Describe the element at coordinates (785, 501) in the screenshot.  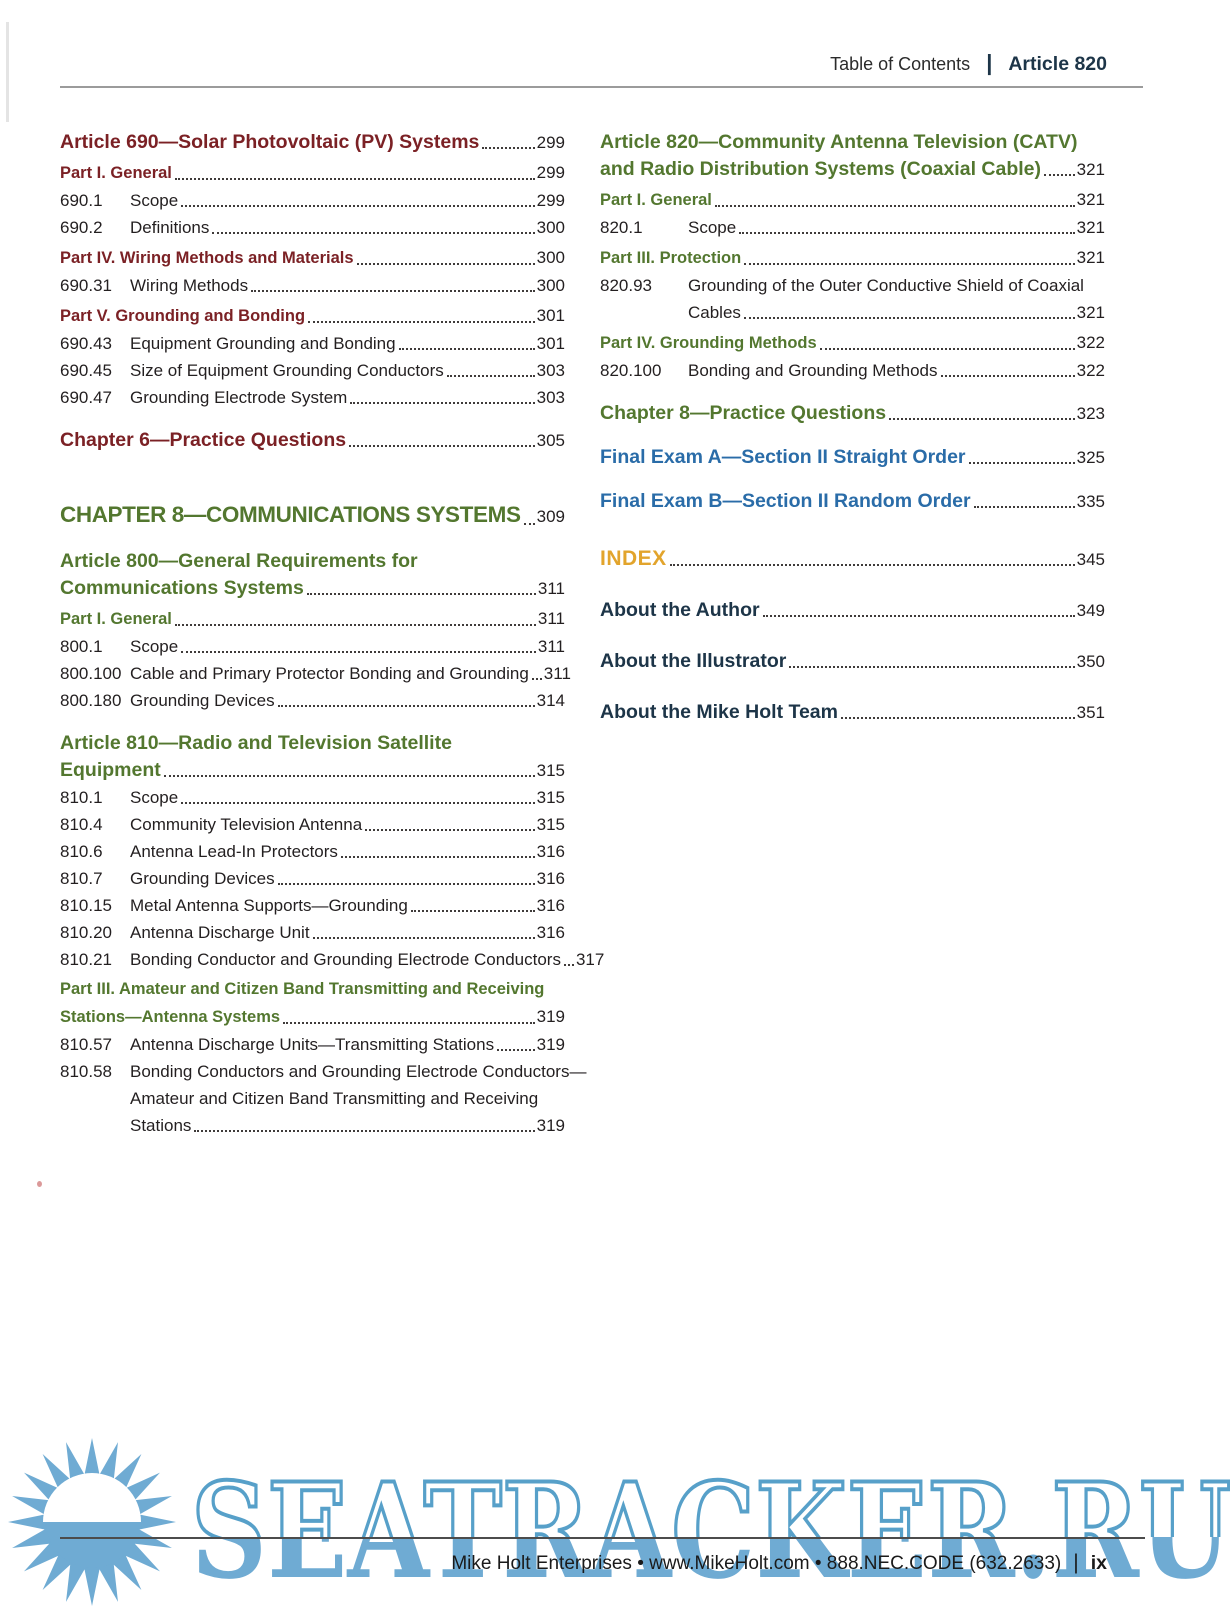
I see `toc-entry-title: Final Exam B—Section II Random Order` at that location.